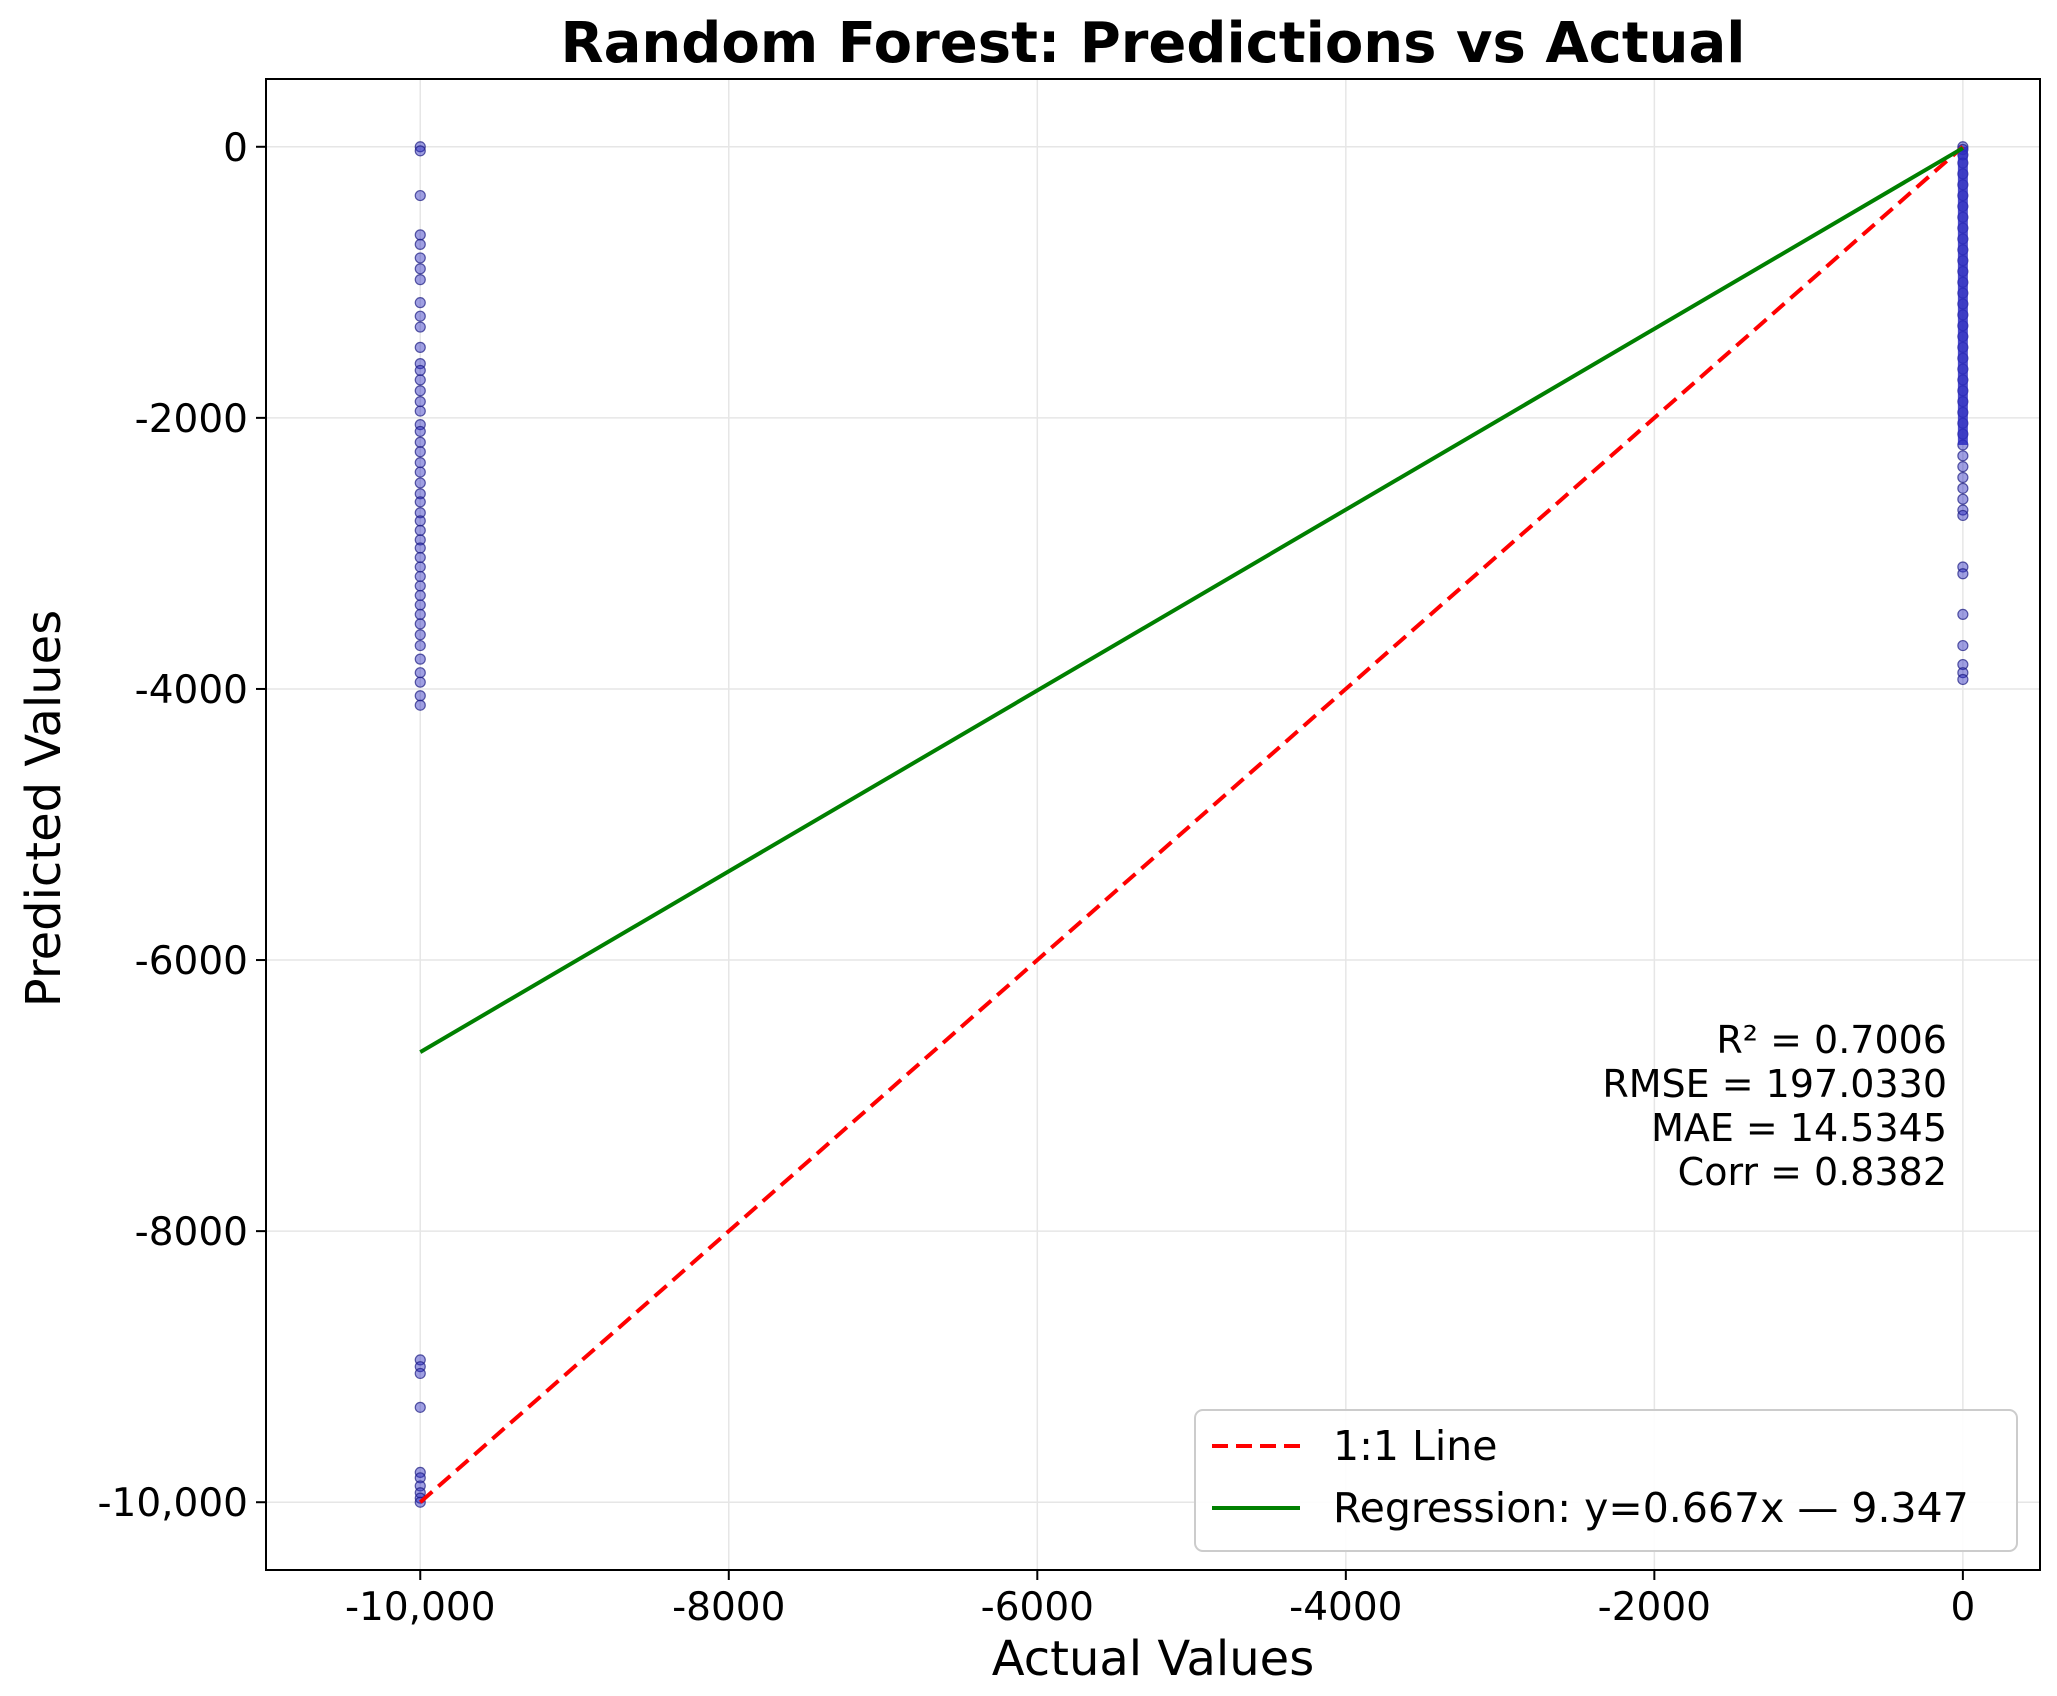  What do you see at coordinates (1812, 1172) in the screenshot?
I see `stat-line: Corr = 0.8382` at bounding box center [1812, 1172].